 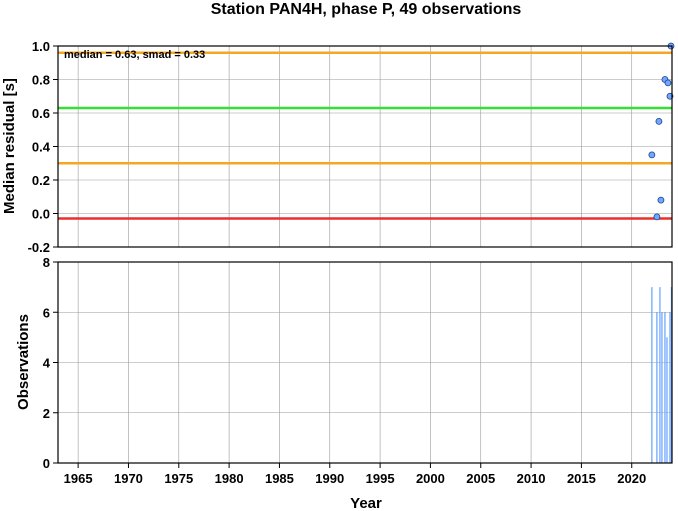 I want to click on x-tick-label: 1970, so click(x=128, y=478).